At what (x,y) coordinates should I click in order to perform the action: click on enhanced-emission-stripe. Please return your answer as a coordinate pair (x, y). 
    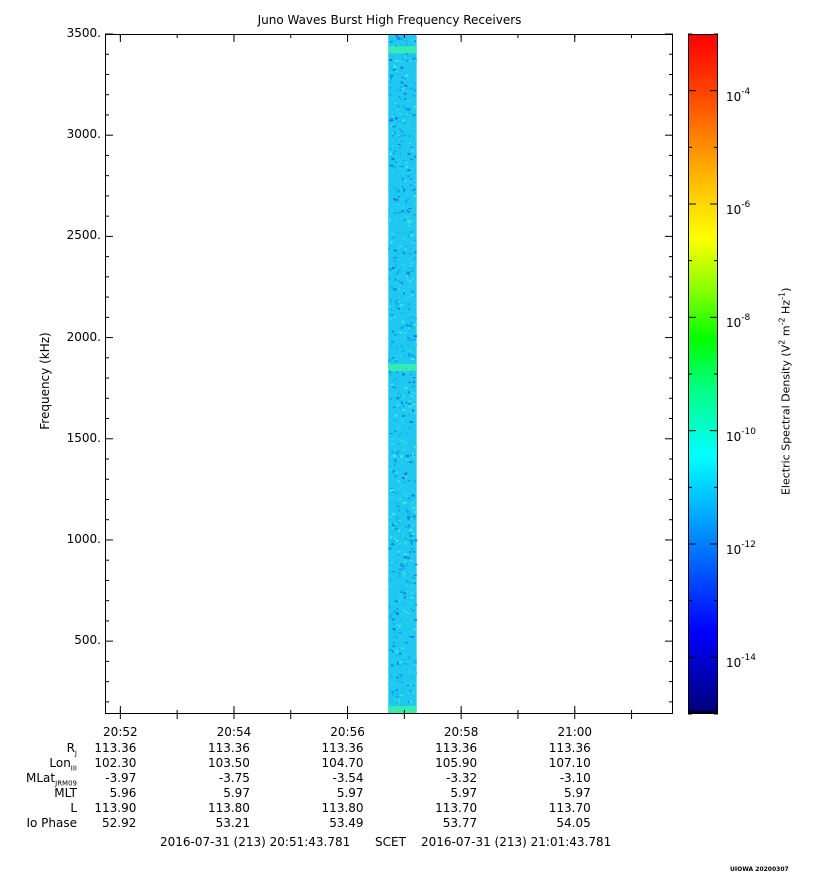
    Looking at the image, I should click on (402, 709).